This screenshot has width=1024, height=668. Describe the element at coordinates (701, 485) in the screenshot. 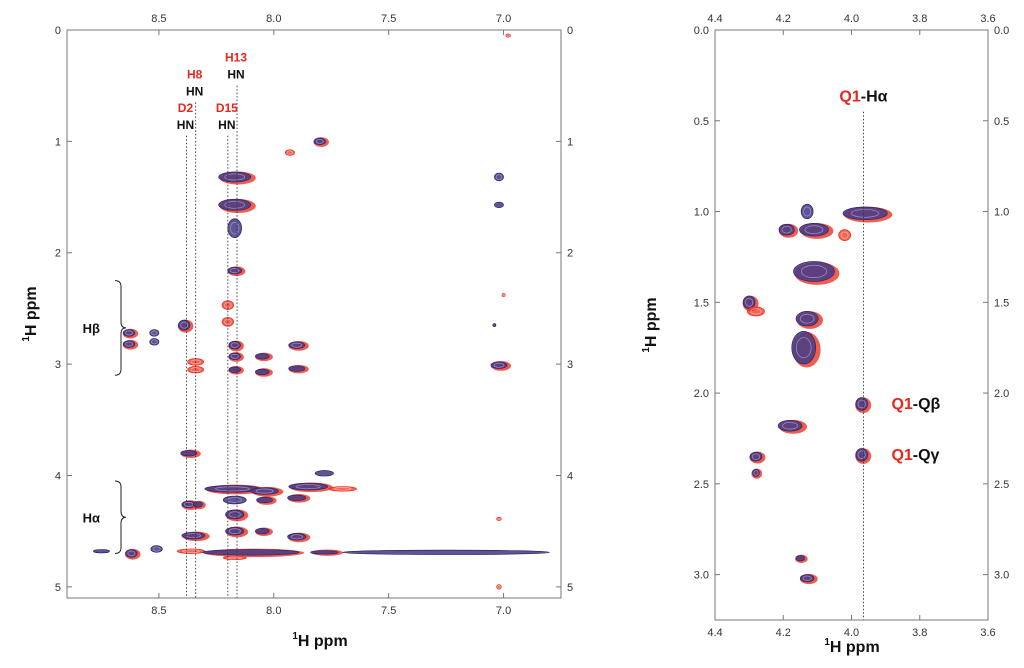

I see `y-tick-label-left: 2.5` at that location.